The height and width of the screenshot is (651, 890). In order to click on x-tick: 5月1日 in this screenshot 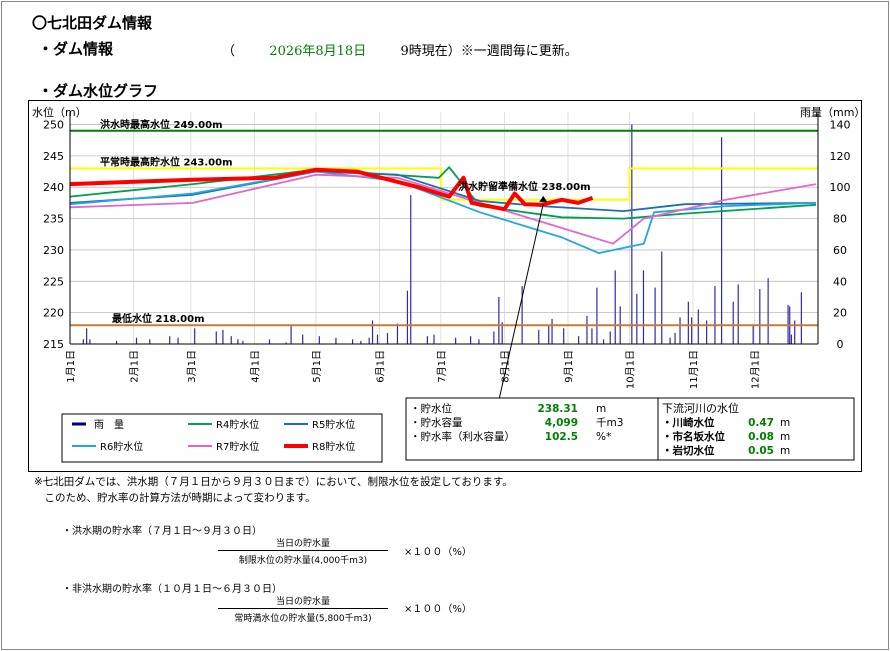, I will do `click(317, 366)`.